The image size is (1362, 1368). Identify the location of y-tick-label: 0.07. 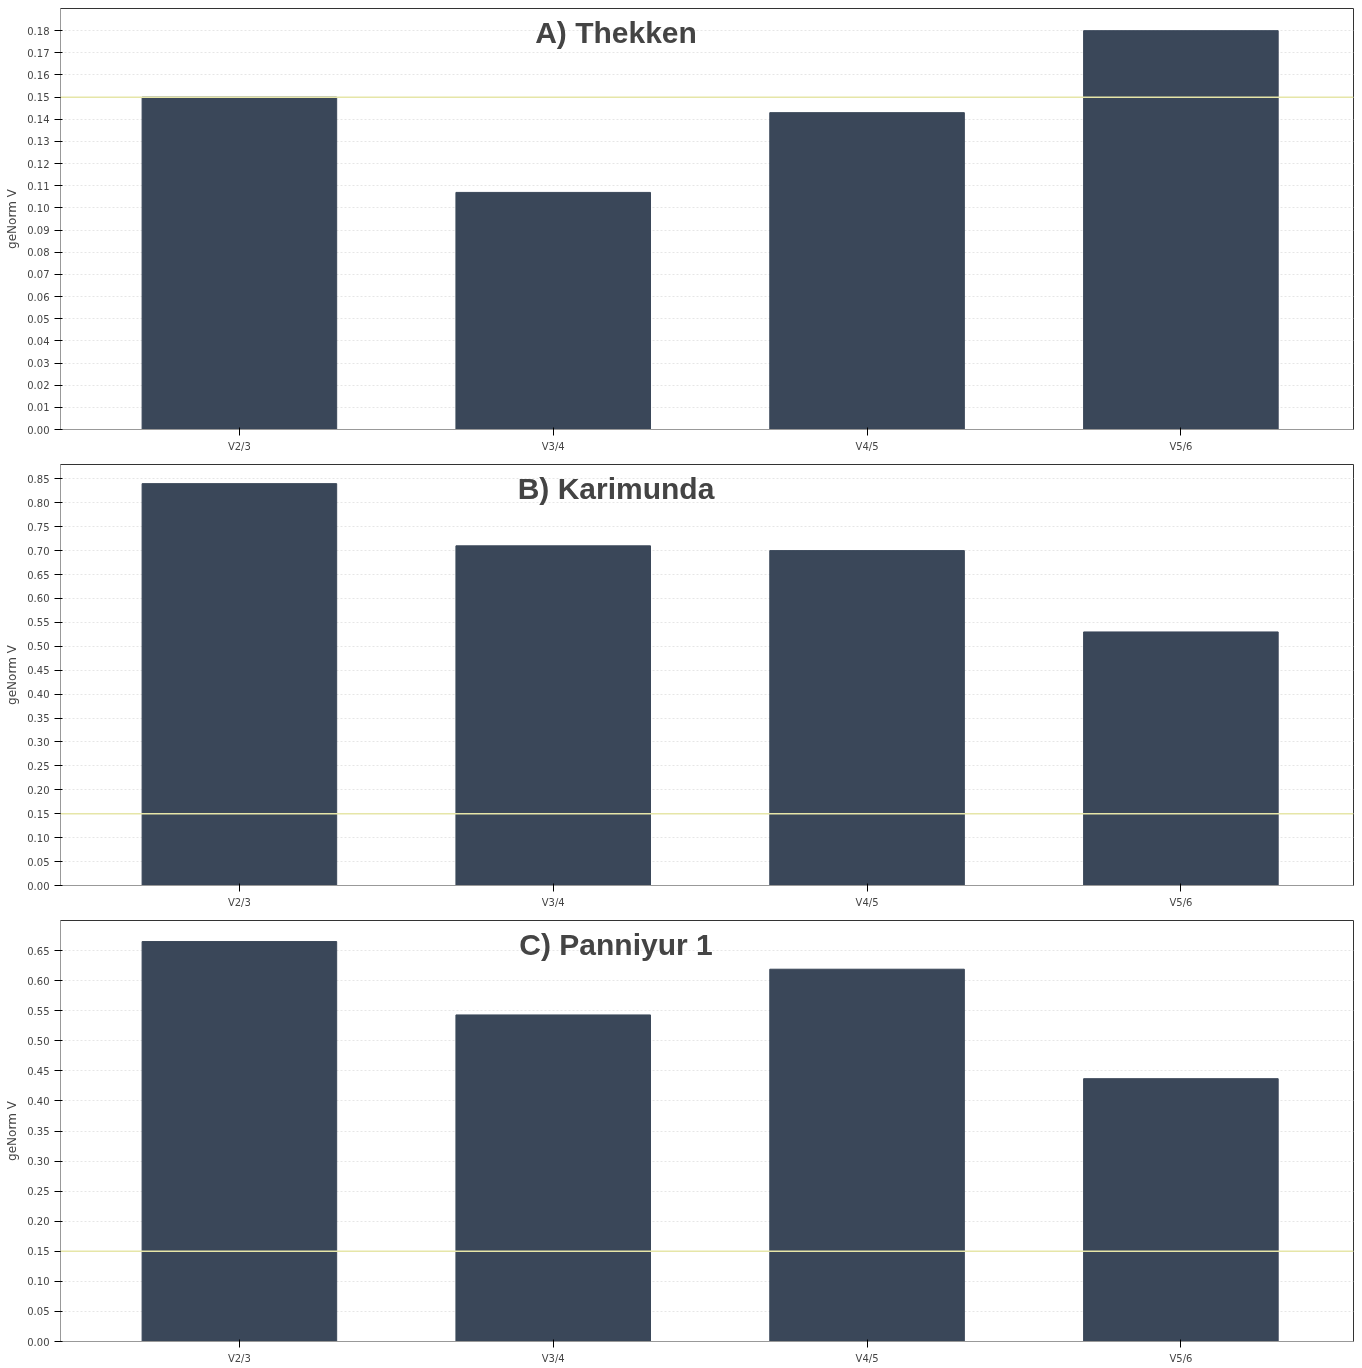
(38, 275).